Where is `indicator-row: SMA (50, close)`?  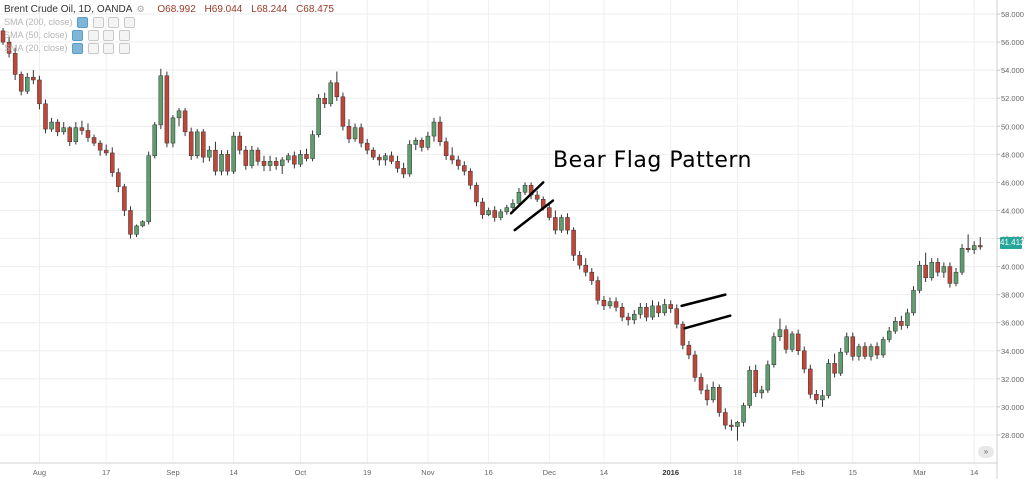 indicator-row: SMA (50, close) is located at coordinates (67, 36).